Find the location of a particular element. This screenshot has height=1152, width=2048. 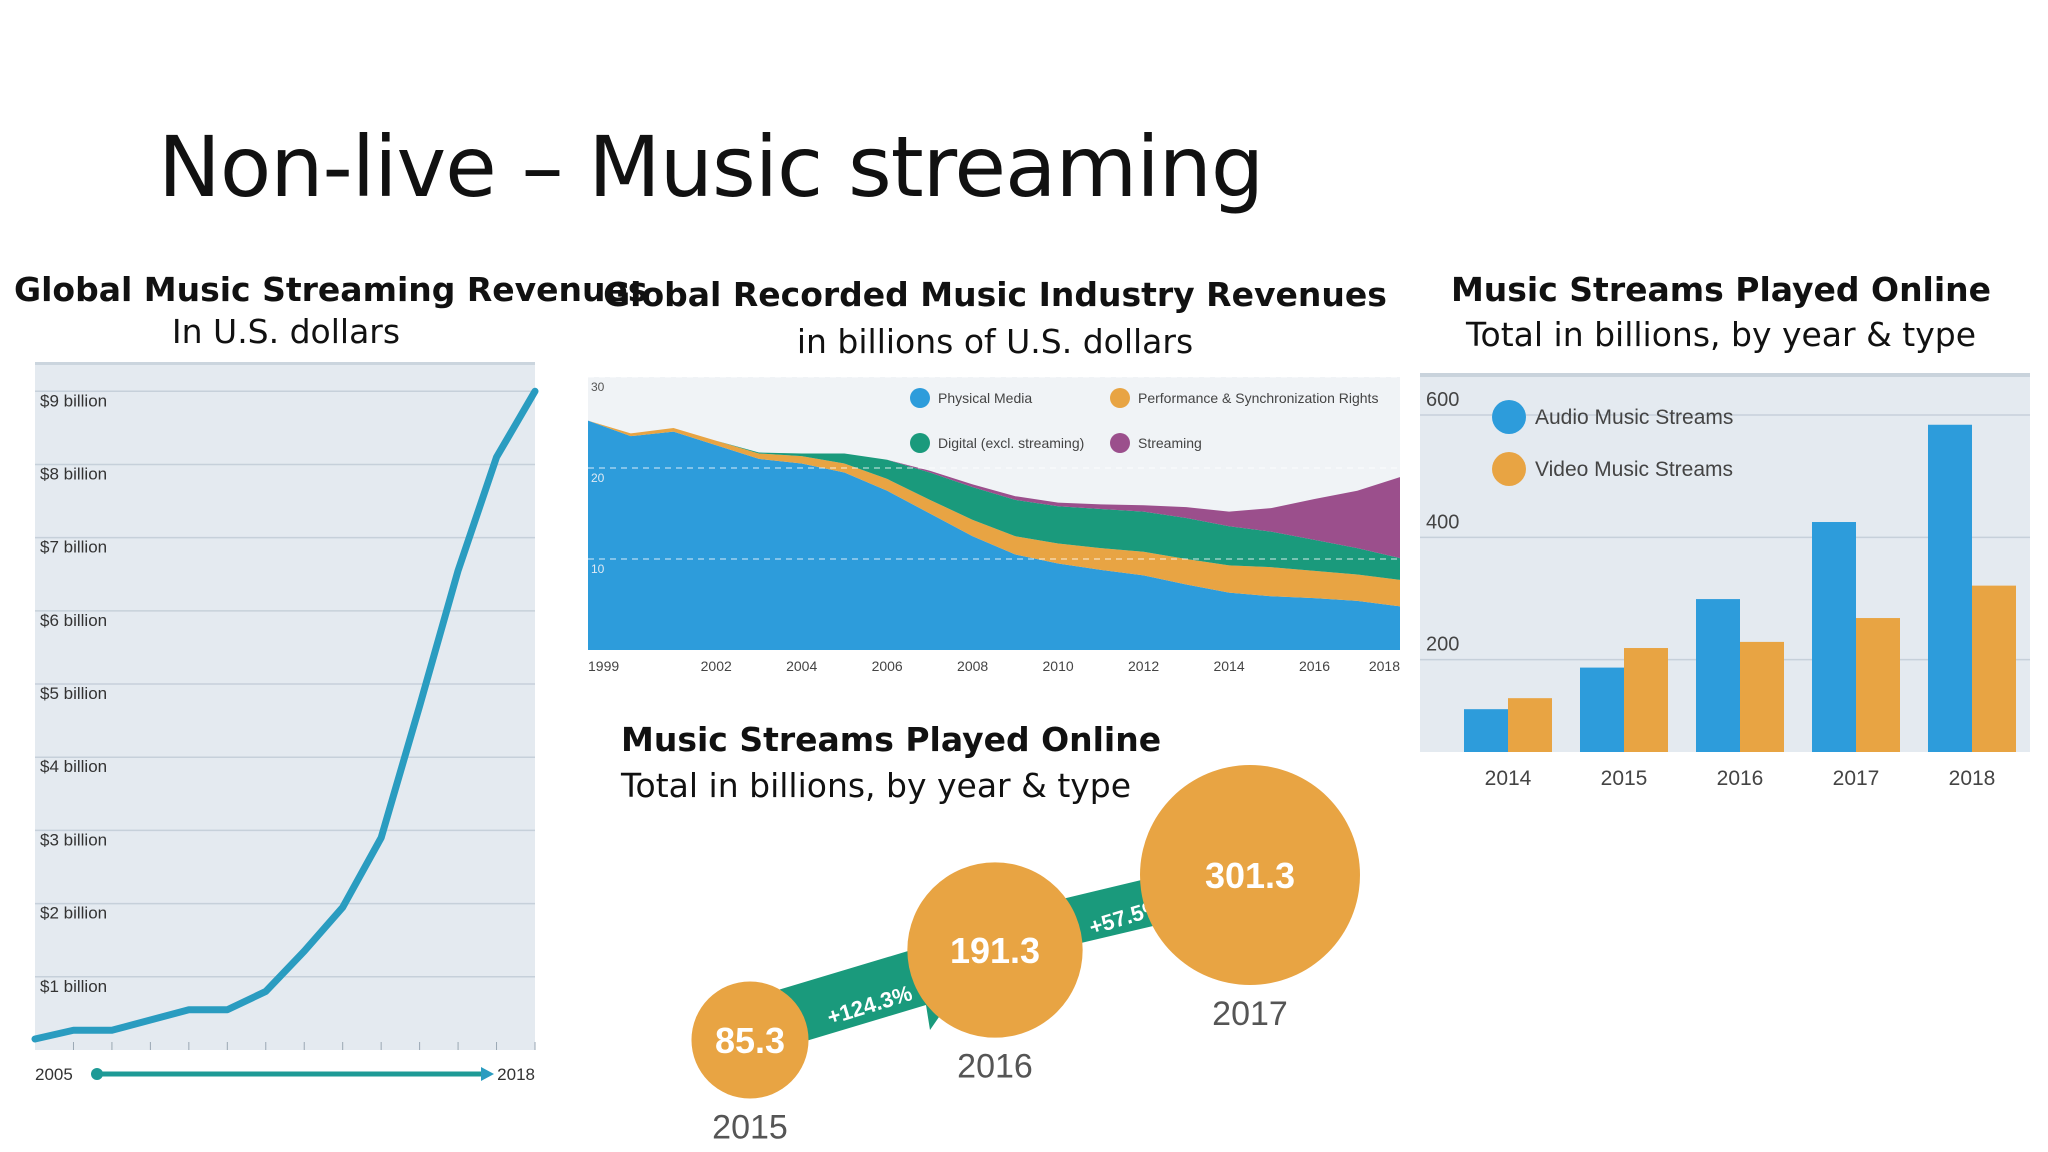

chart1-ytick-label: $9 billion is located at coordinates (73, 400).